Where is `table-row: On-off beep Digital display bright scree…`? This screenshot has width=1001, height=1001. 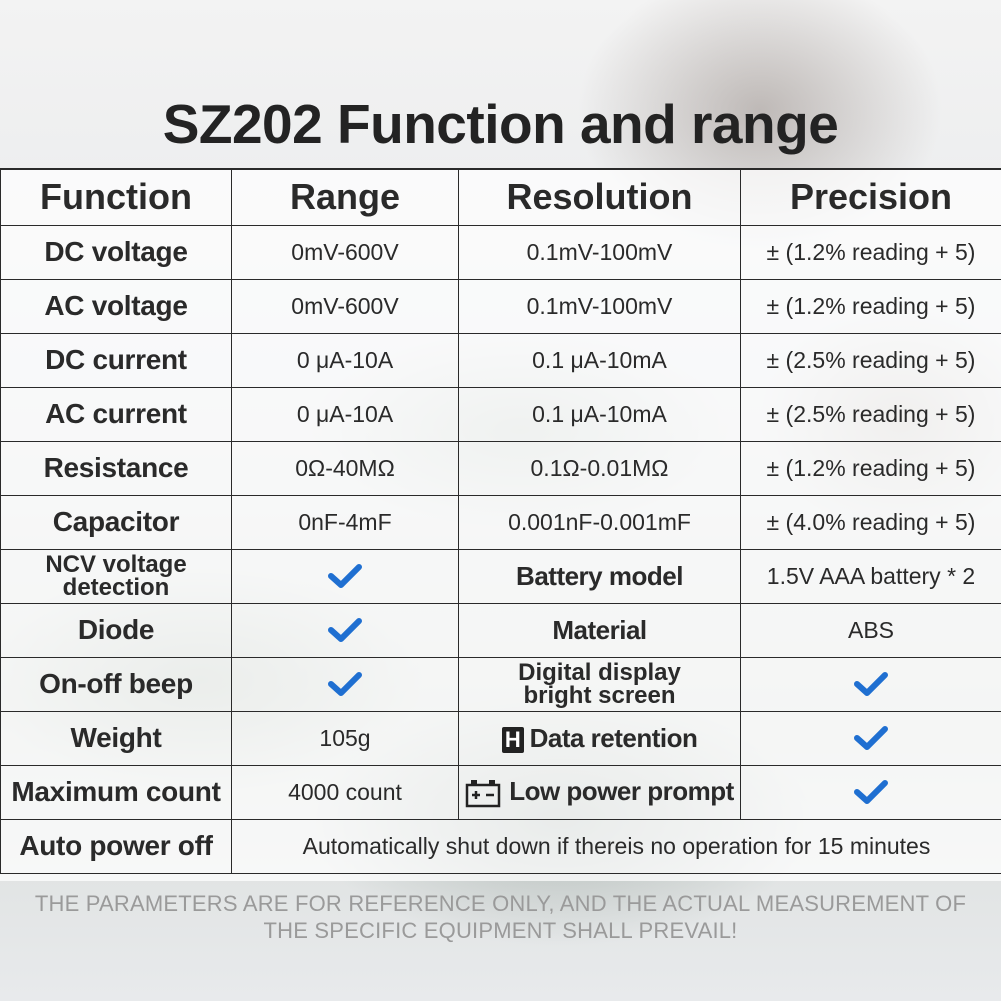 table-row: On-off beep Digital display bright scree… is located at coordinates (500, 684).